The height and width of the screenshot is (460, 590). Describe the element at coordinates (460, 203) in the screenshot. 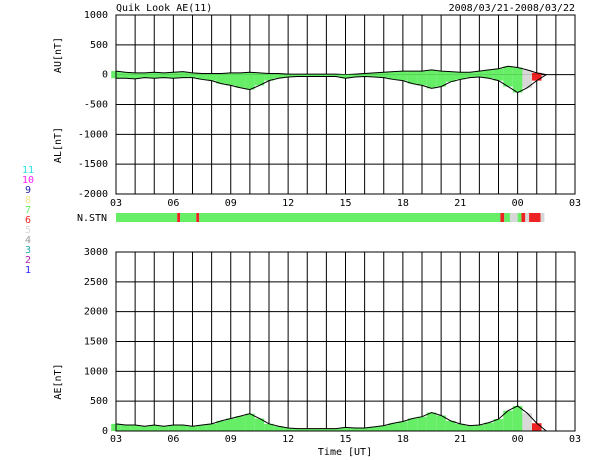

I see `x-tick-label: 21` at that location.